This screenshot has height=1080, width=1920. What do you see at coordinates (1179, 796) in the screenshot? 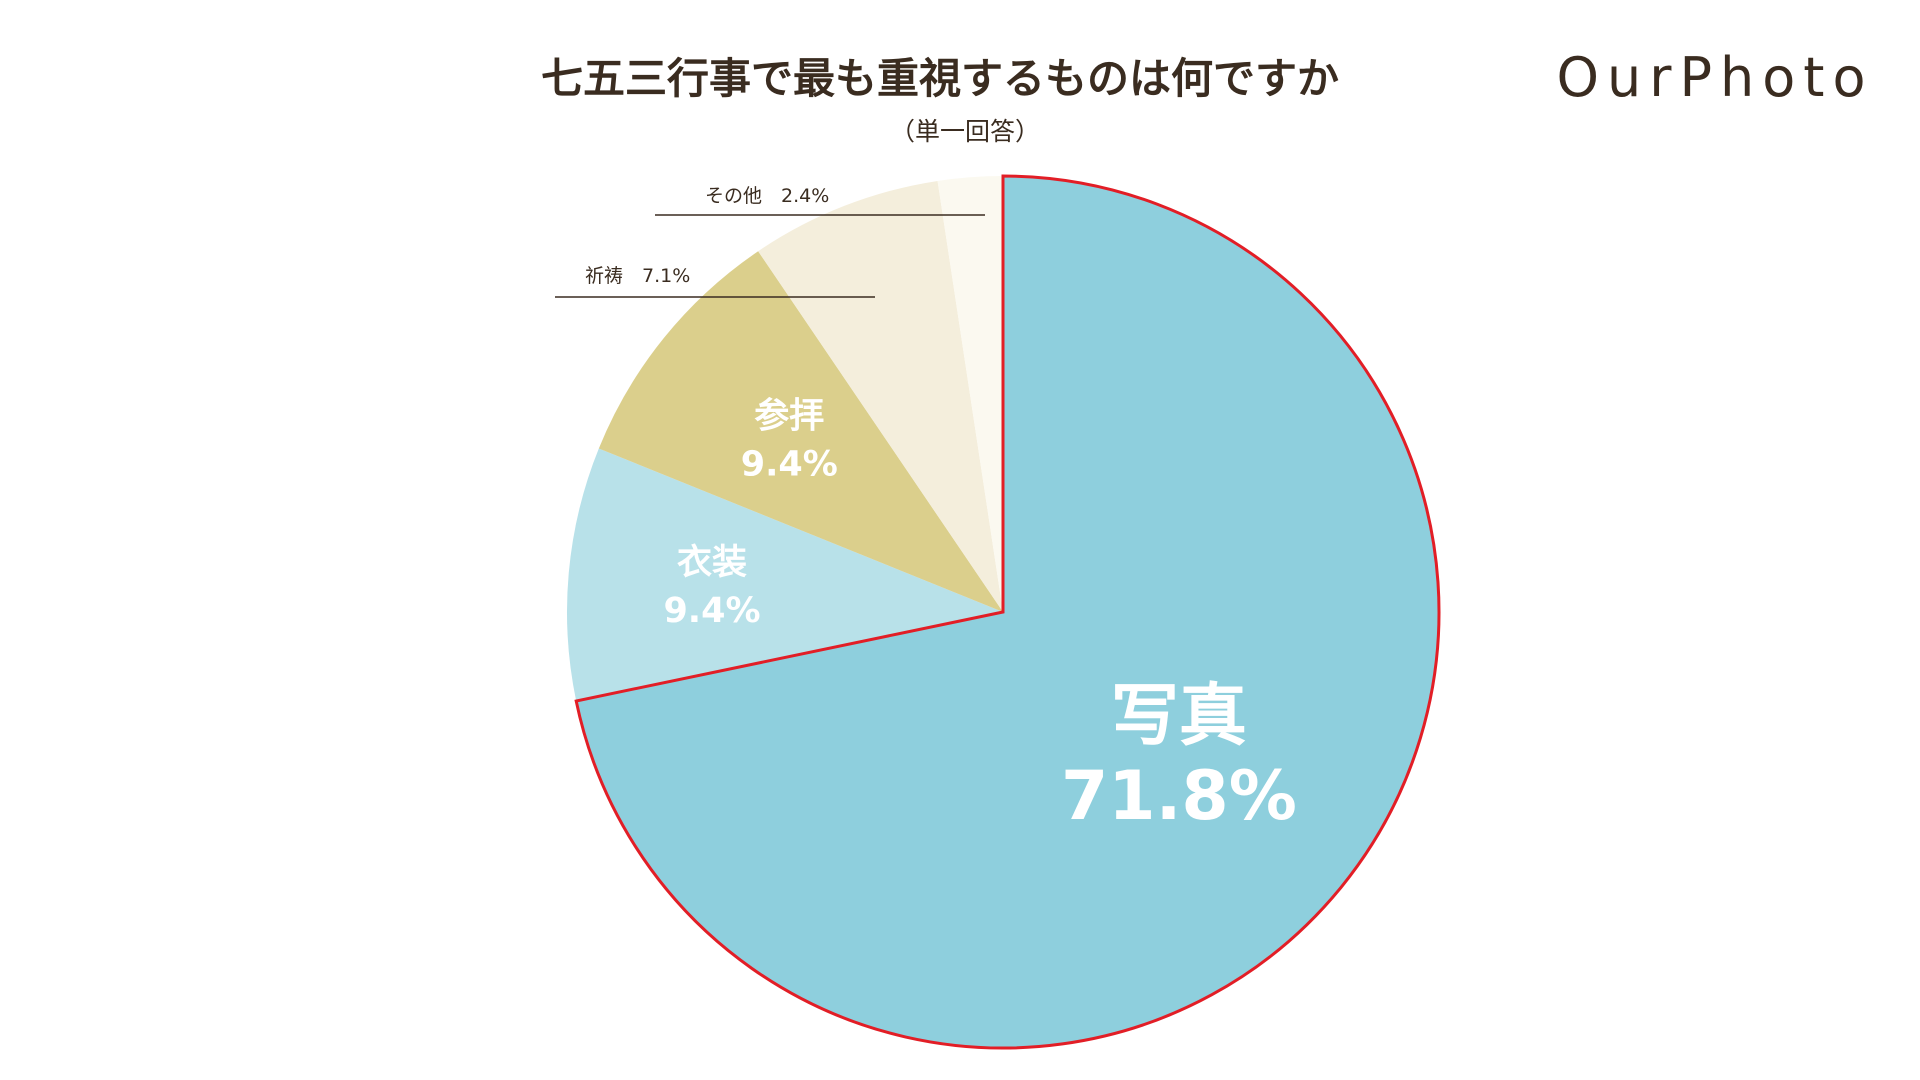
I see `slice-value-photo: 71.8%` at bounding box center [1179, 796].